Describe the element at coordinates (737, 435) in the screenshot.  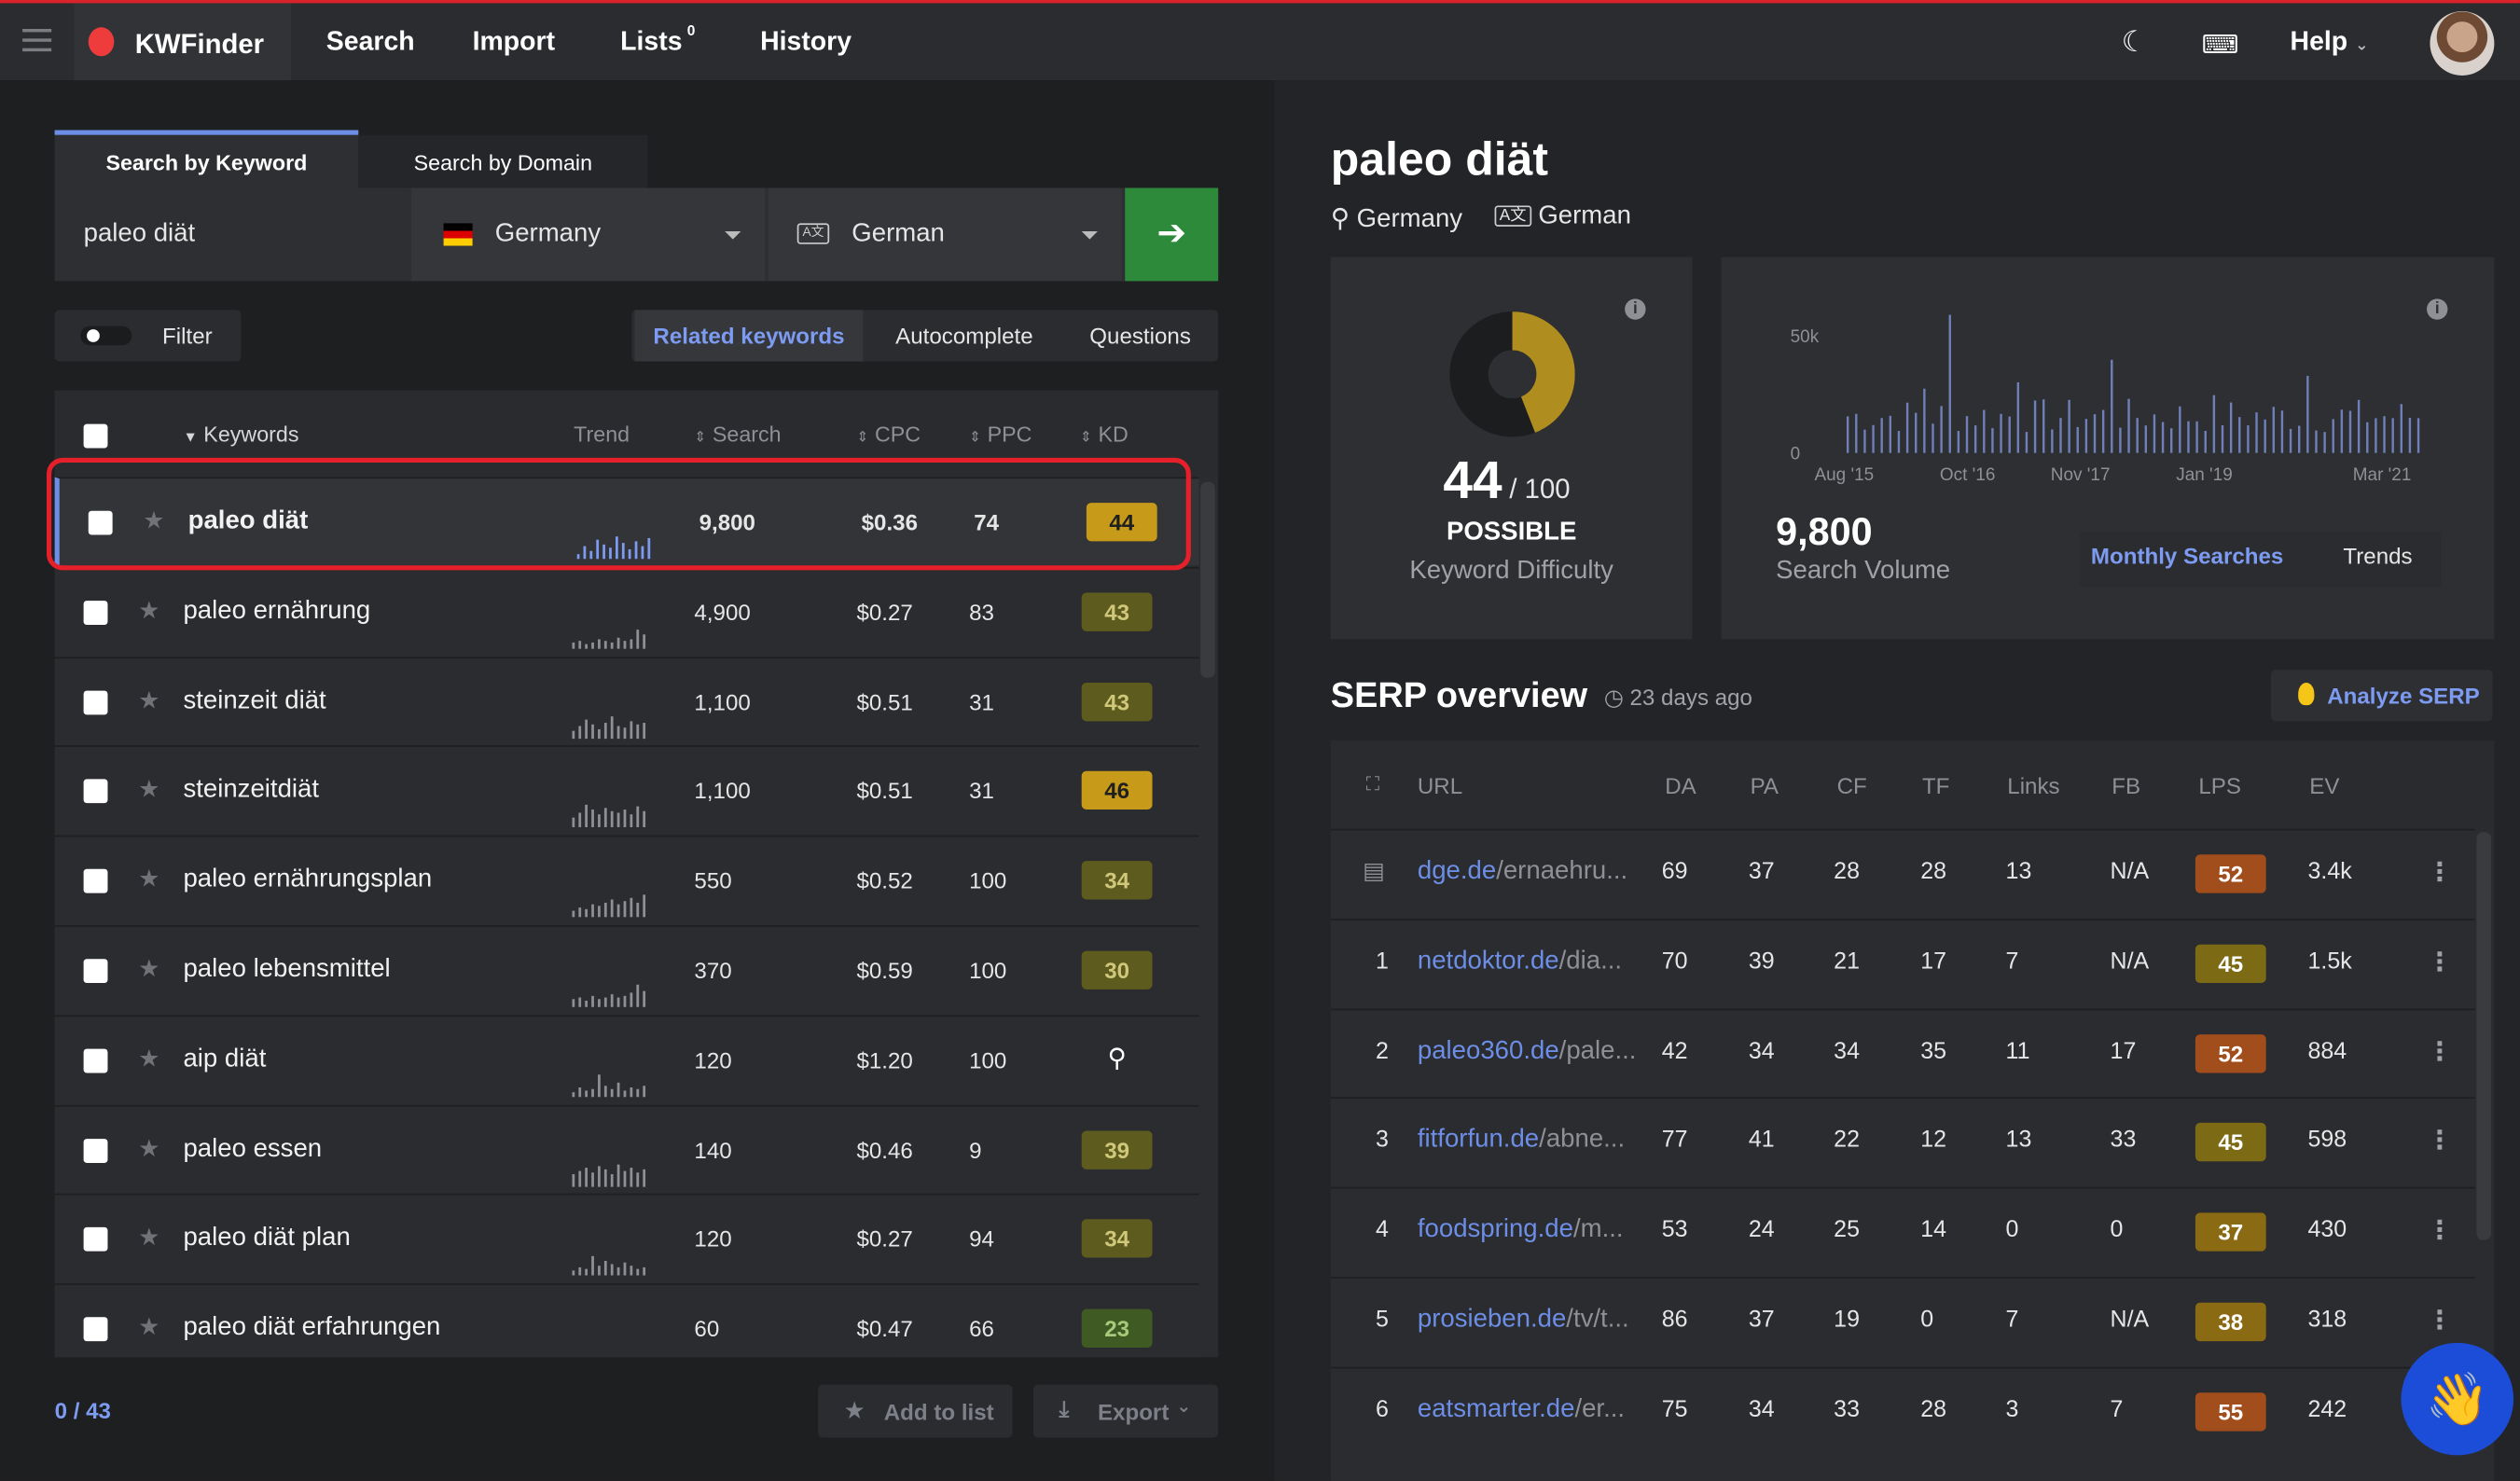
I see `col-search: ⇕ Search` at that location.